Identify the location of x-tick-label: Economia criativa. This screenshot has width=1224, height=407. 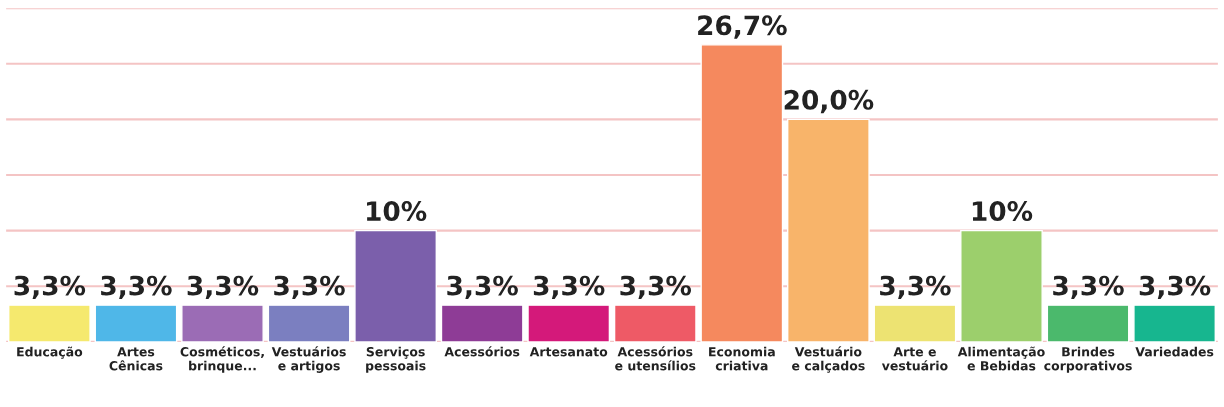
(742, 358).